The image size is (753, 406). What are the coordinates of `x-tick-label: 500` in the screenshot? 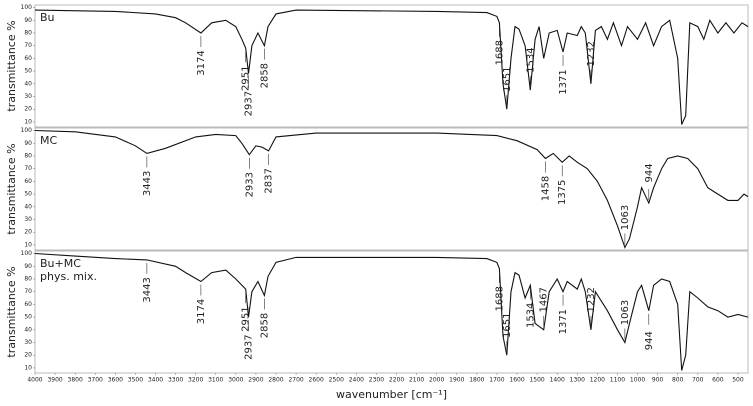 It's located at (738, 380).